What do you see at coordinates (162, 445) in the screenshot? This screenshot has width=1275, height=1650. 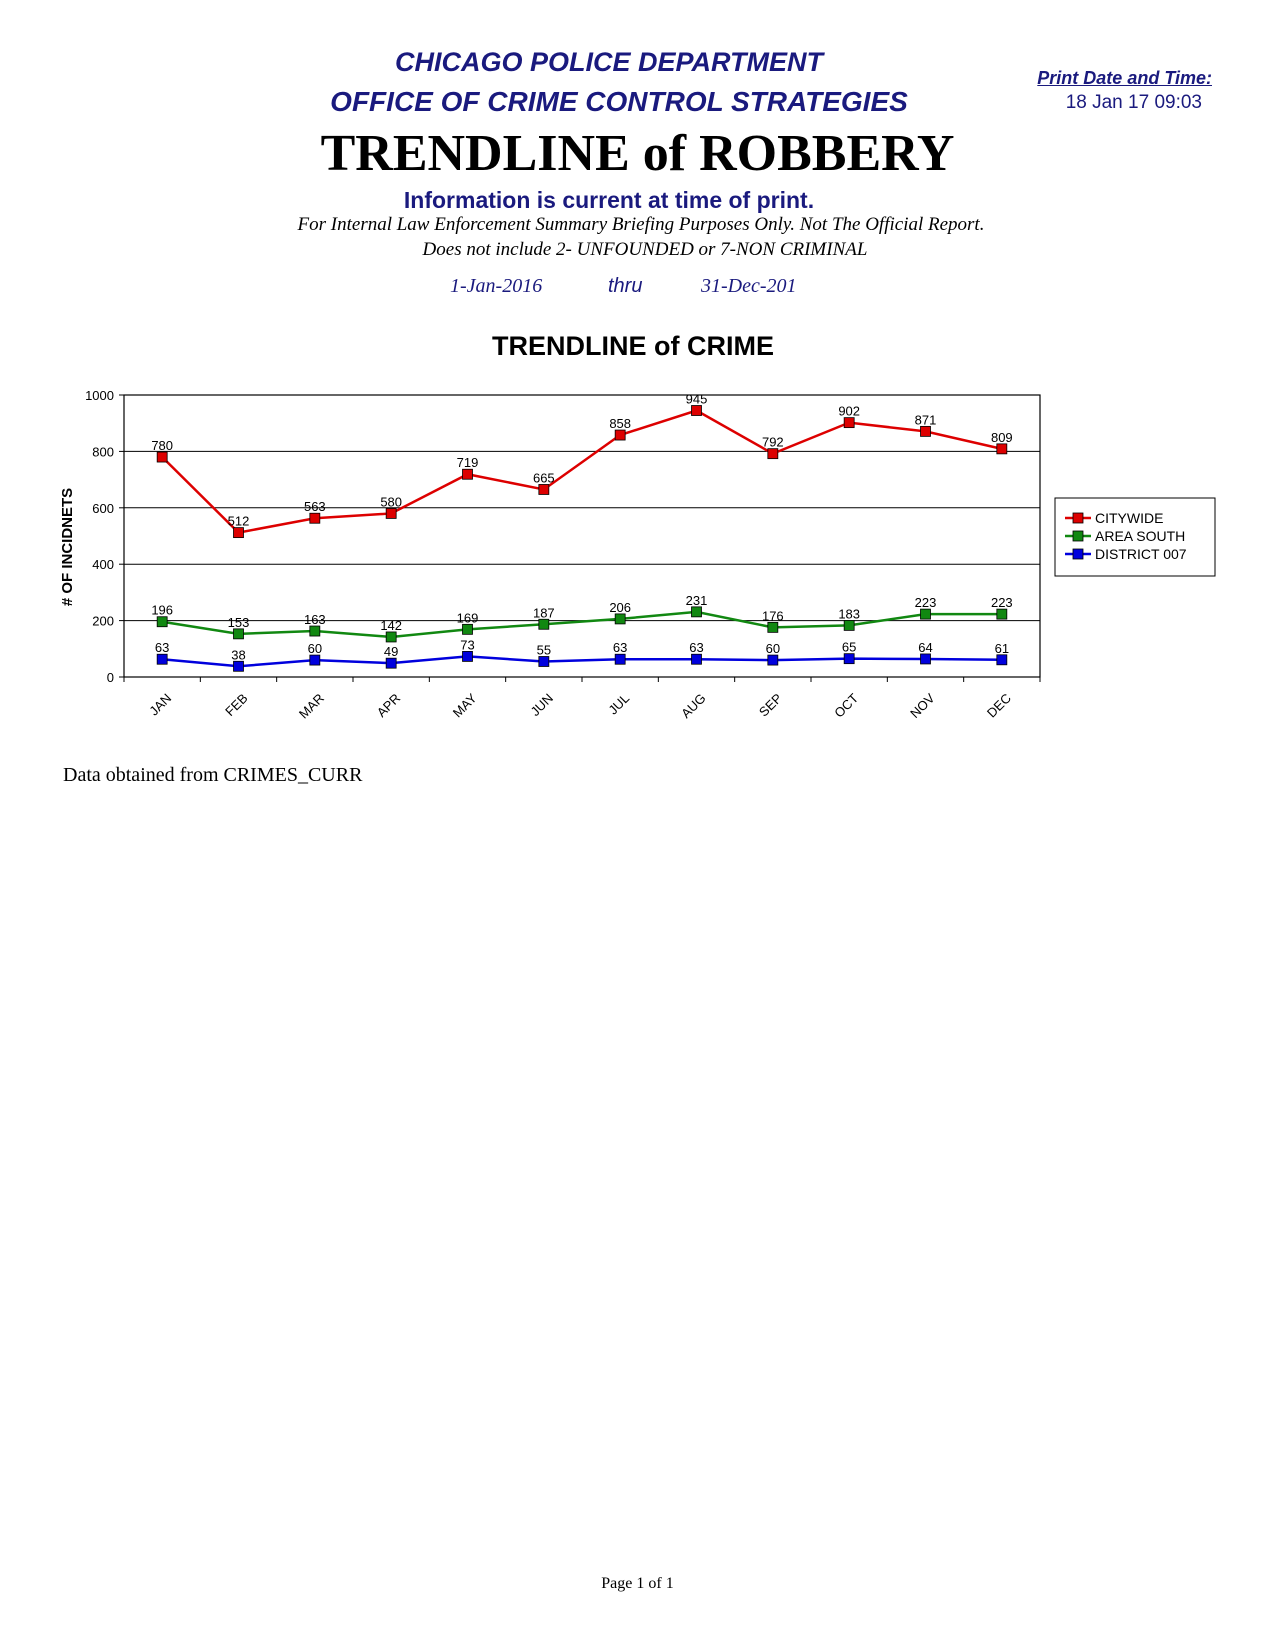 I see `data-label: 780` at bounding box center [162, 445].